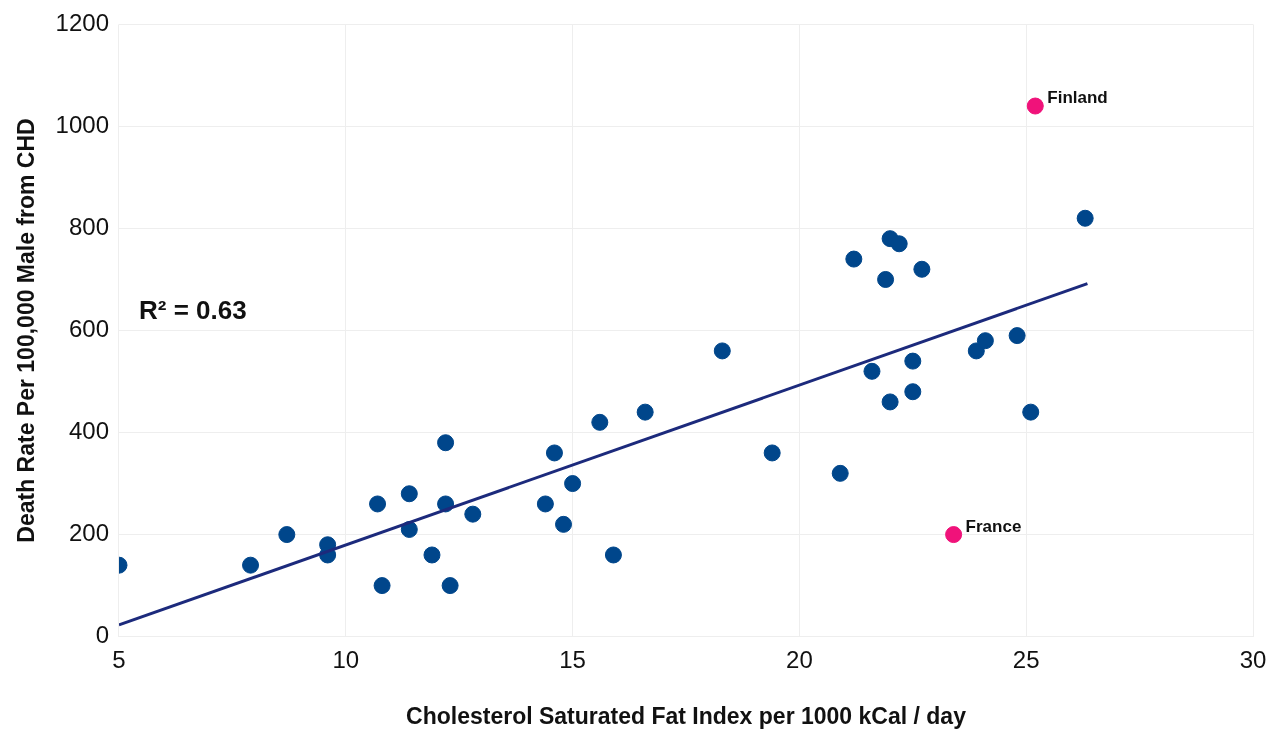 The image size is (1281, 745). What do you see at coordinates (799, 659) in the screenshot?
I see `x-tick-label: 20` at bounding box center [799, 659].